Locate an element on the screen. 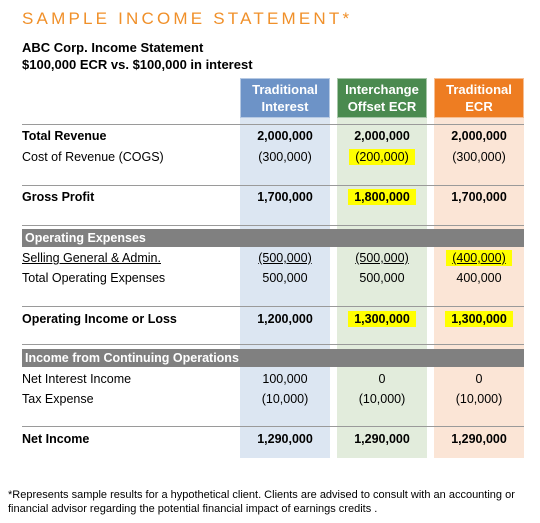 The image size is (540, 523). value-interchange-offset-ecr: 500,000 is located at coordinates (382, 278).